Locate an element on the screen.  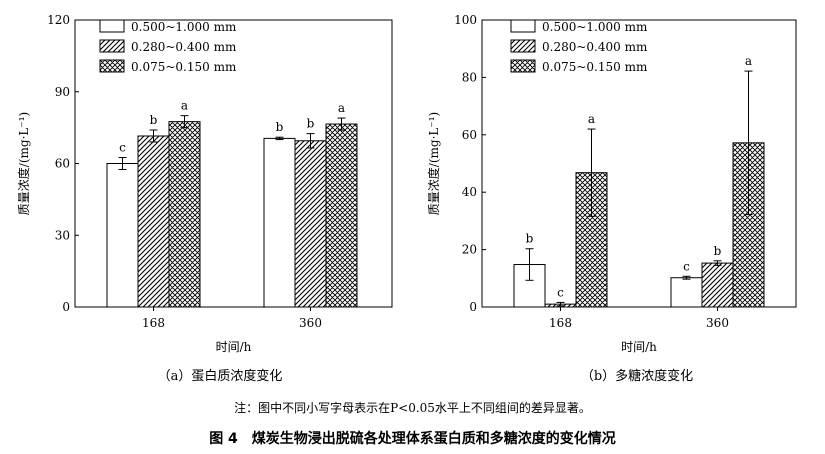
figure-caption: 图 4 煤炭生物浸出脱硫各处理体系蛋白质和多糖浓度的变化情况 is located at coordinates (412, 439).